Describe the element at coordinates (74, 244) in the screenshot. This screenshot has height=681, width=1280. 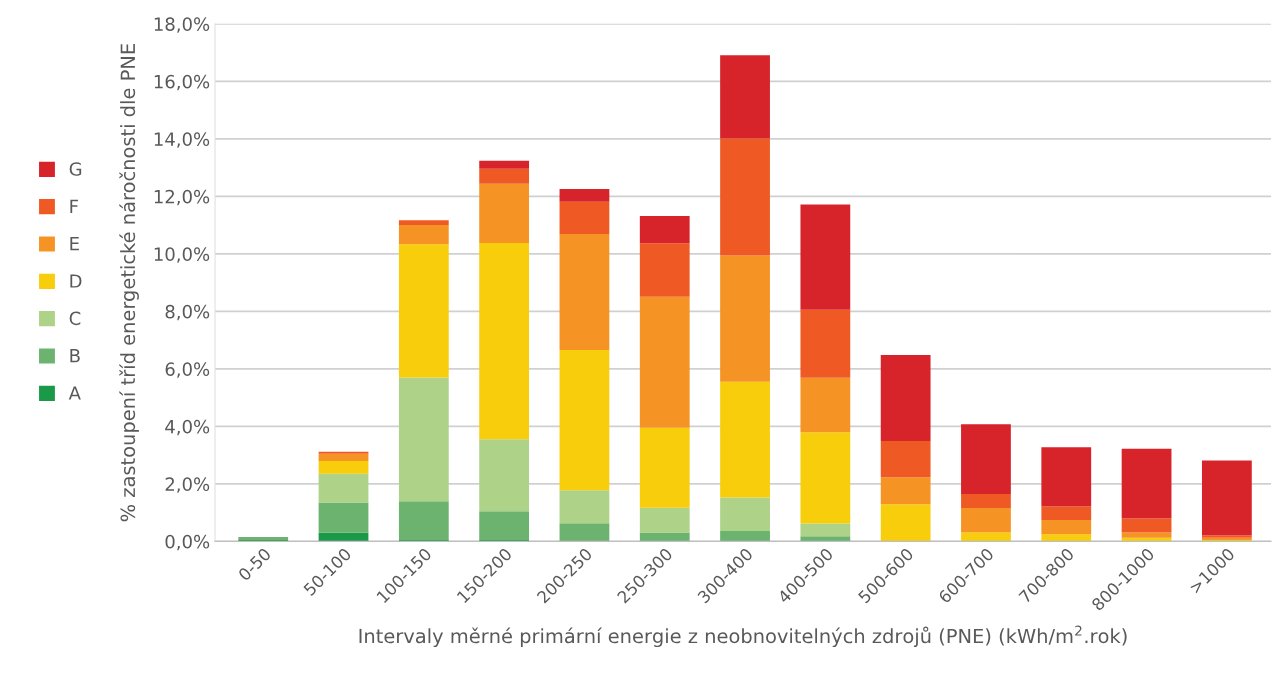
I see `legend-label: E` at that location.